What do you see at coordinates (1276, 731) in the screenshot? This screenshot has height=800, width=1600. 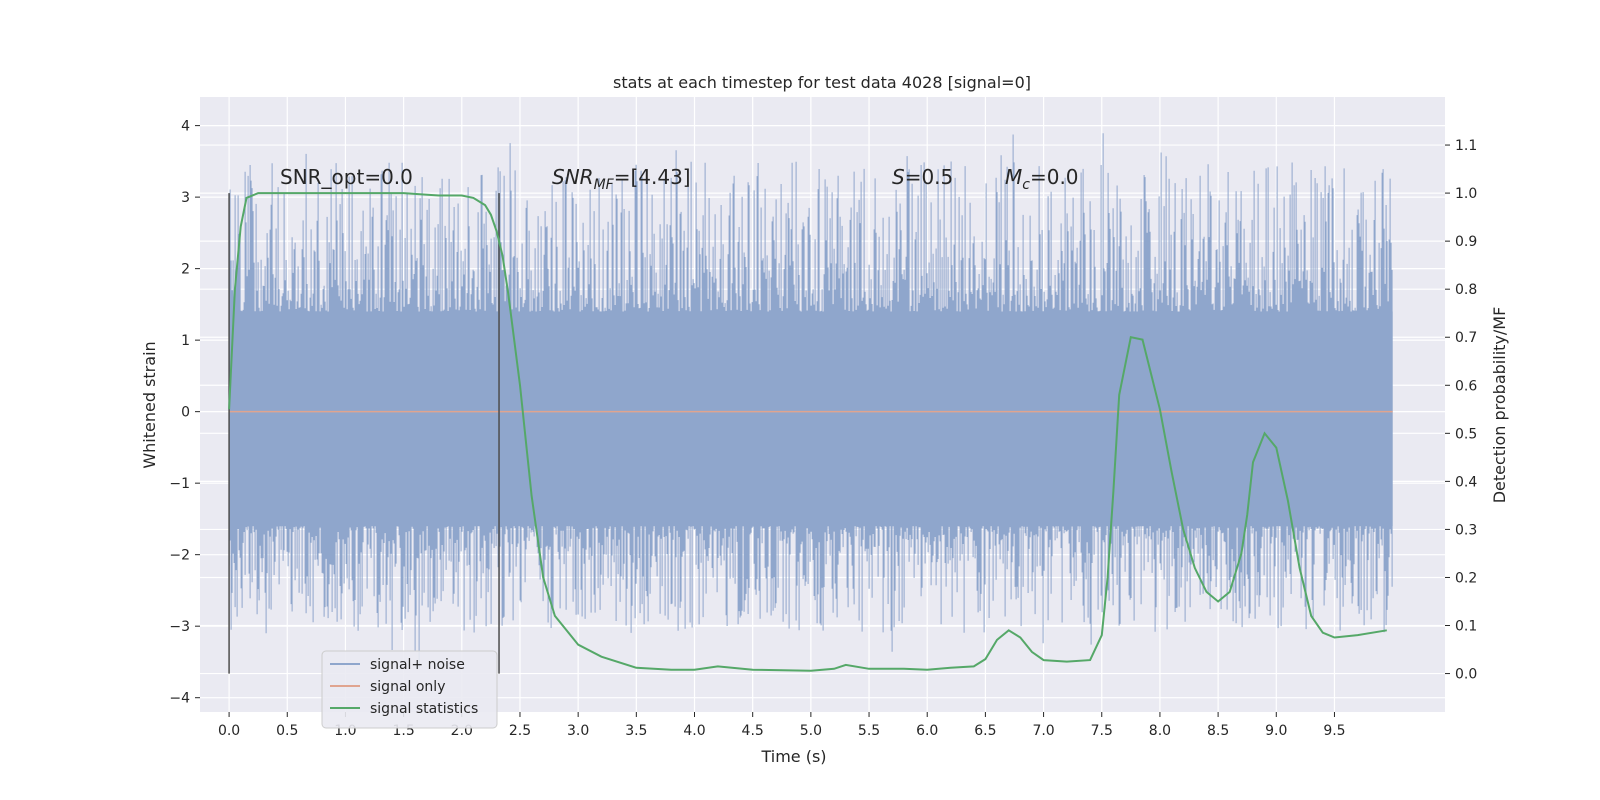 I see `x-tick-label: 9.0` at bounding box center [1276, 731].